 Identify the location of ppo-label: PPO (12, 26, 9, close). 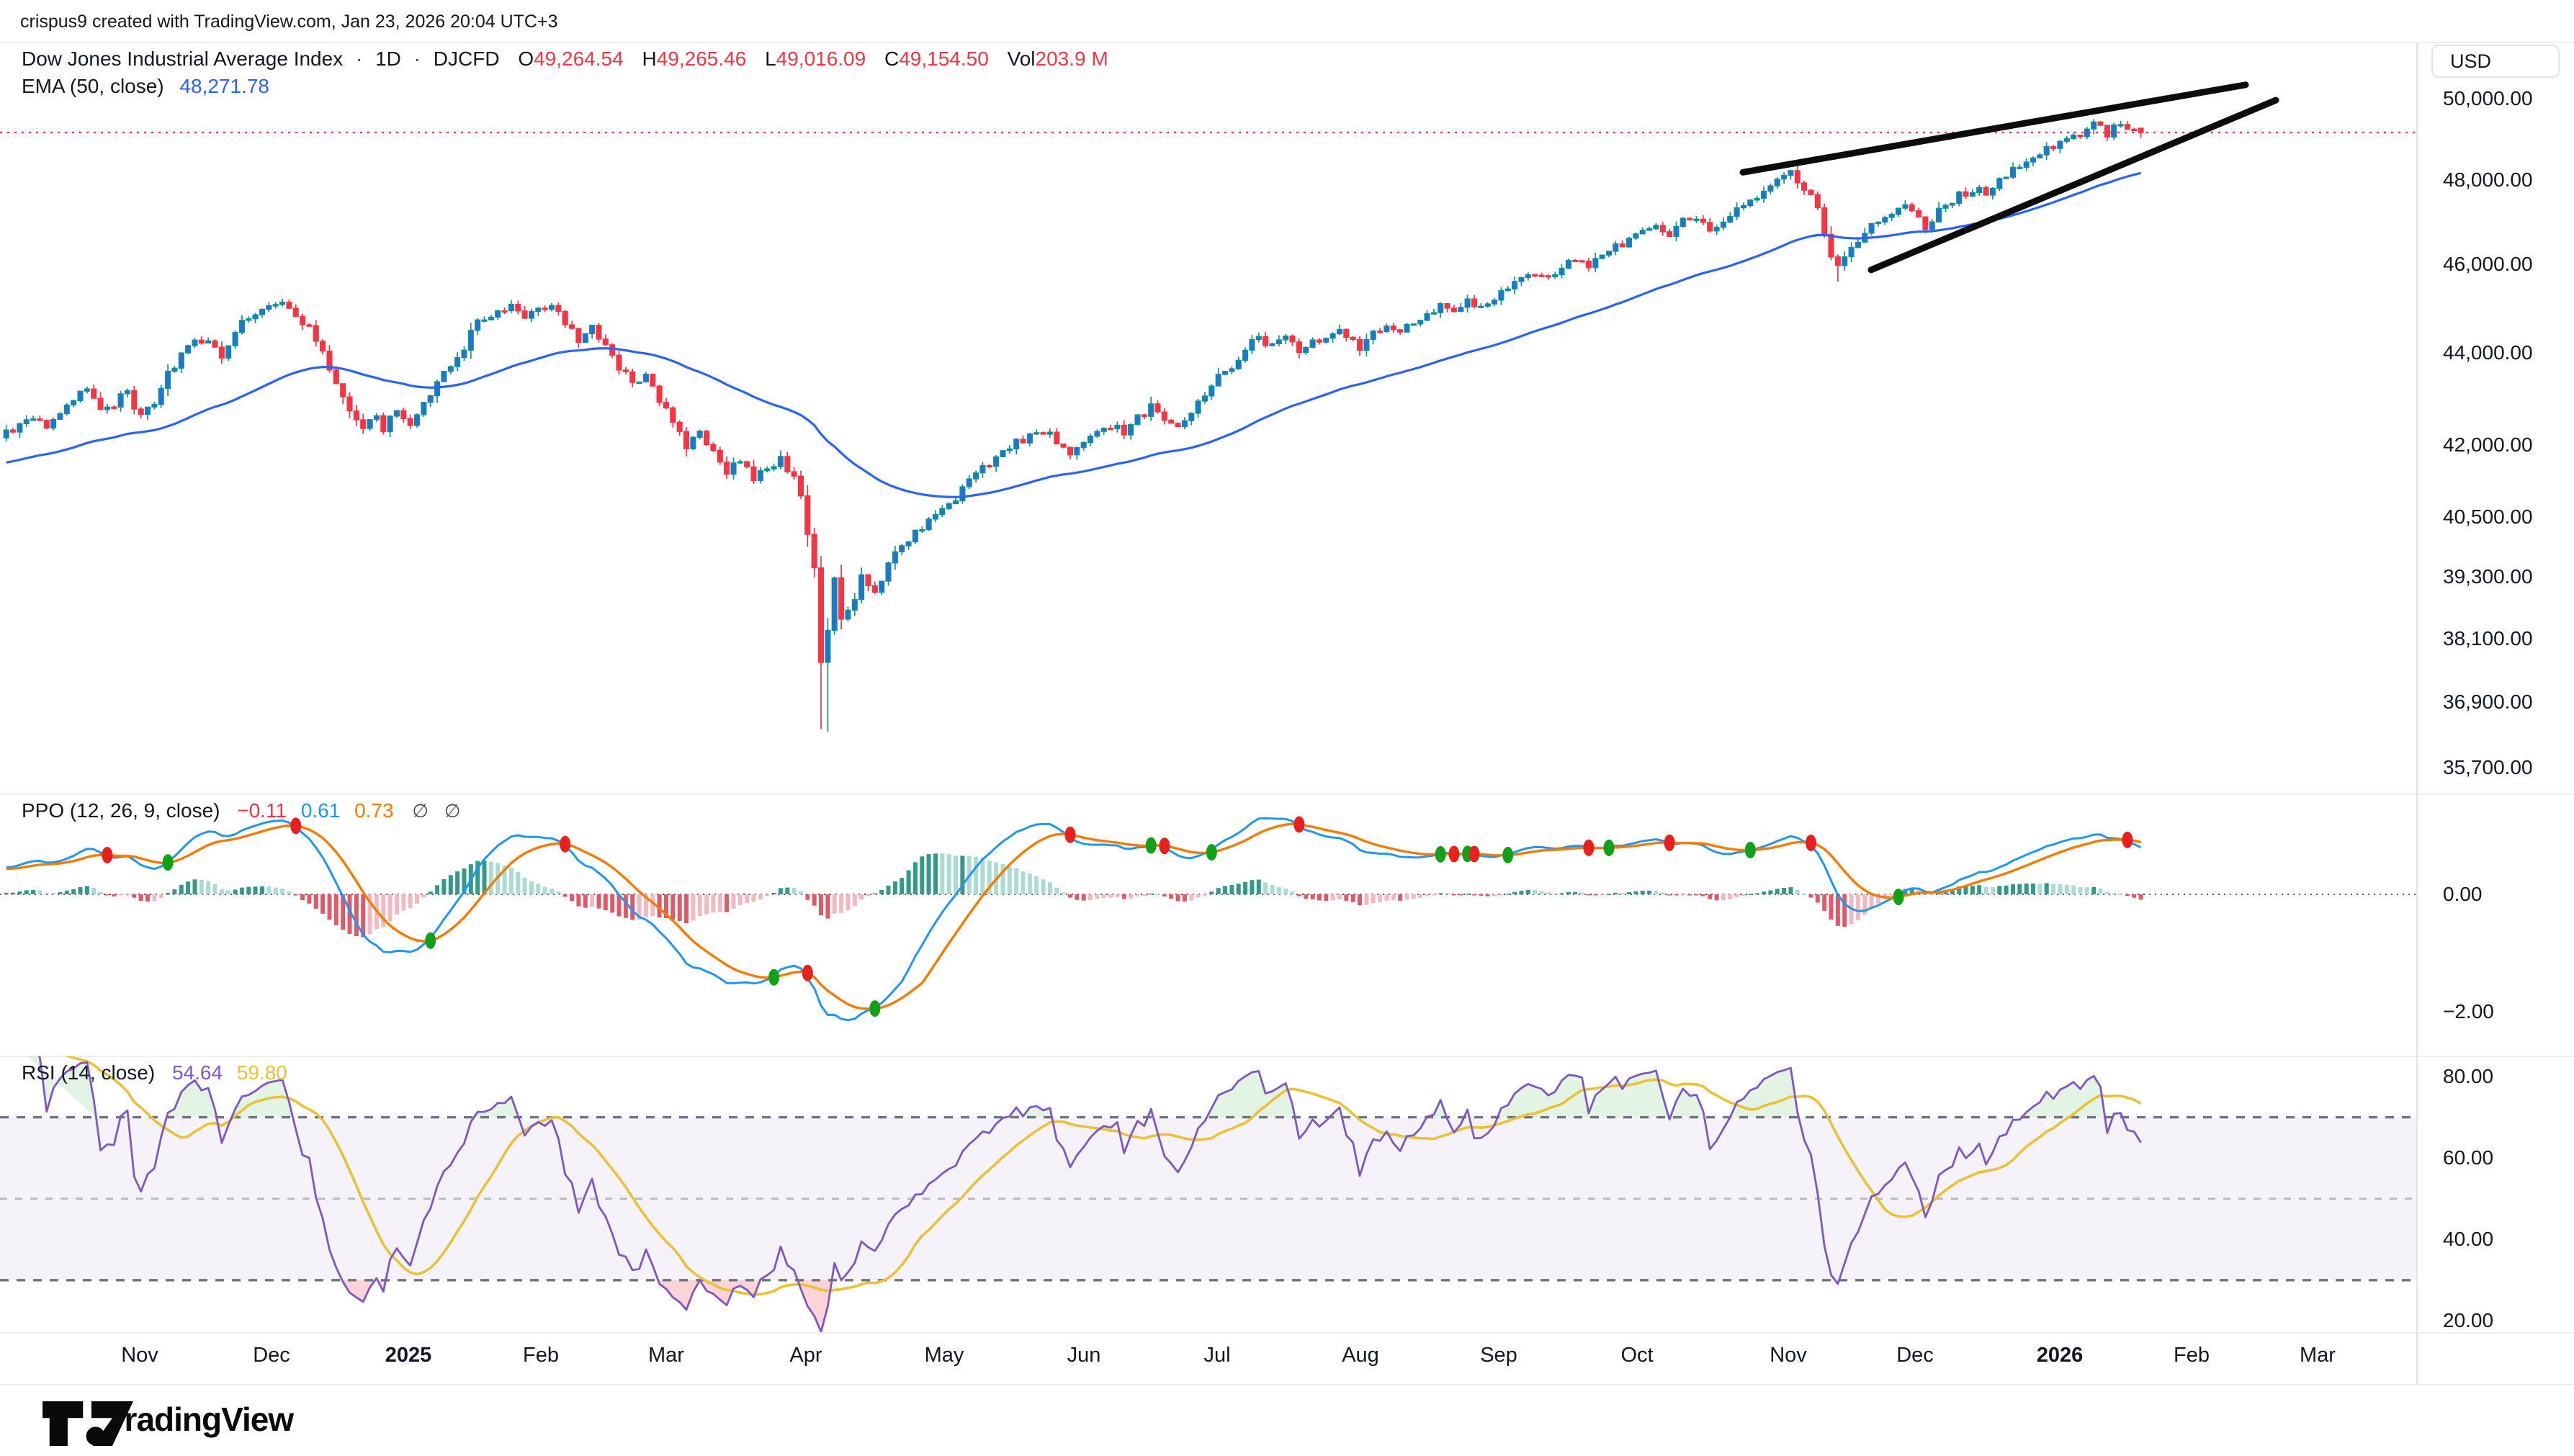
(121, 810).